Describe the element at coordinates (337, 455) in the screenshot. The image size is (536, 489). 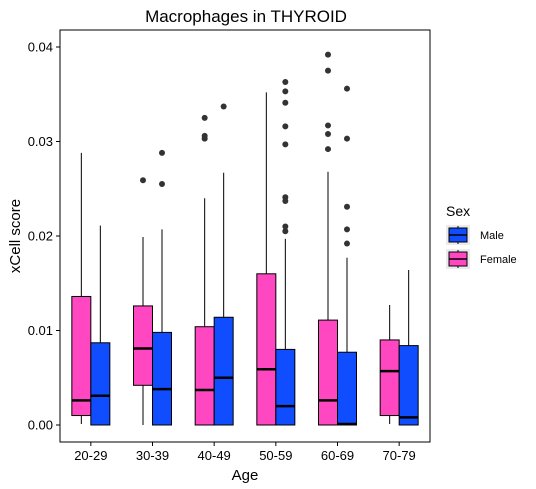
I see `x-tick-label: 60-69` at that location.